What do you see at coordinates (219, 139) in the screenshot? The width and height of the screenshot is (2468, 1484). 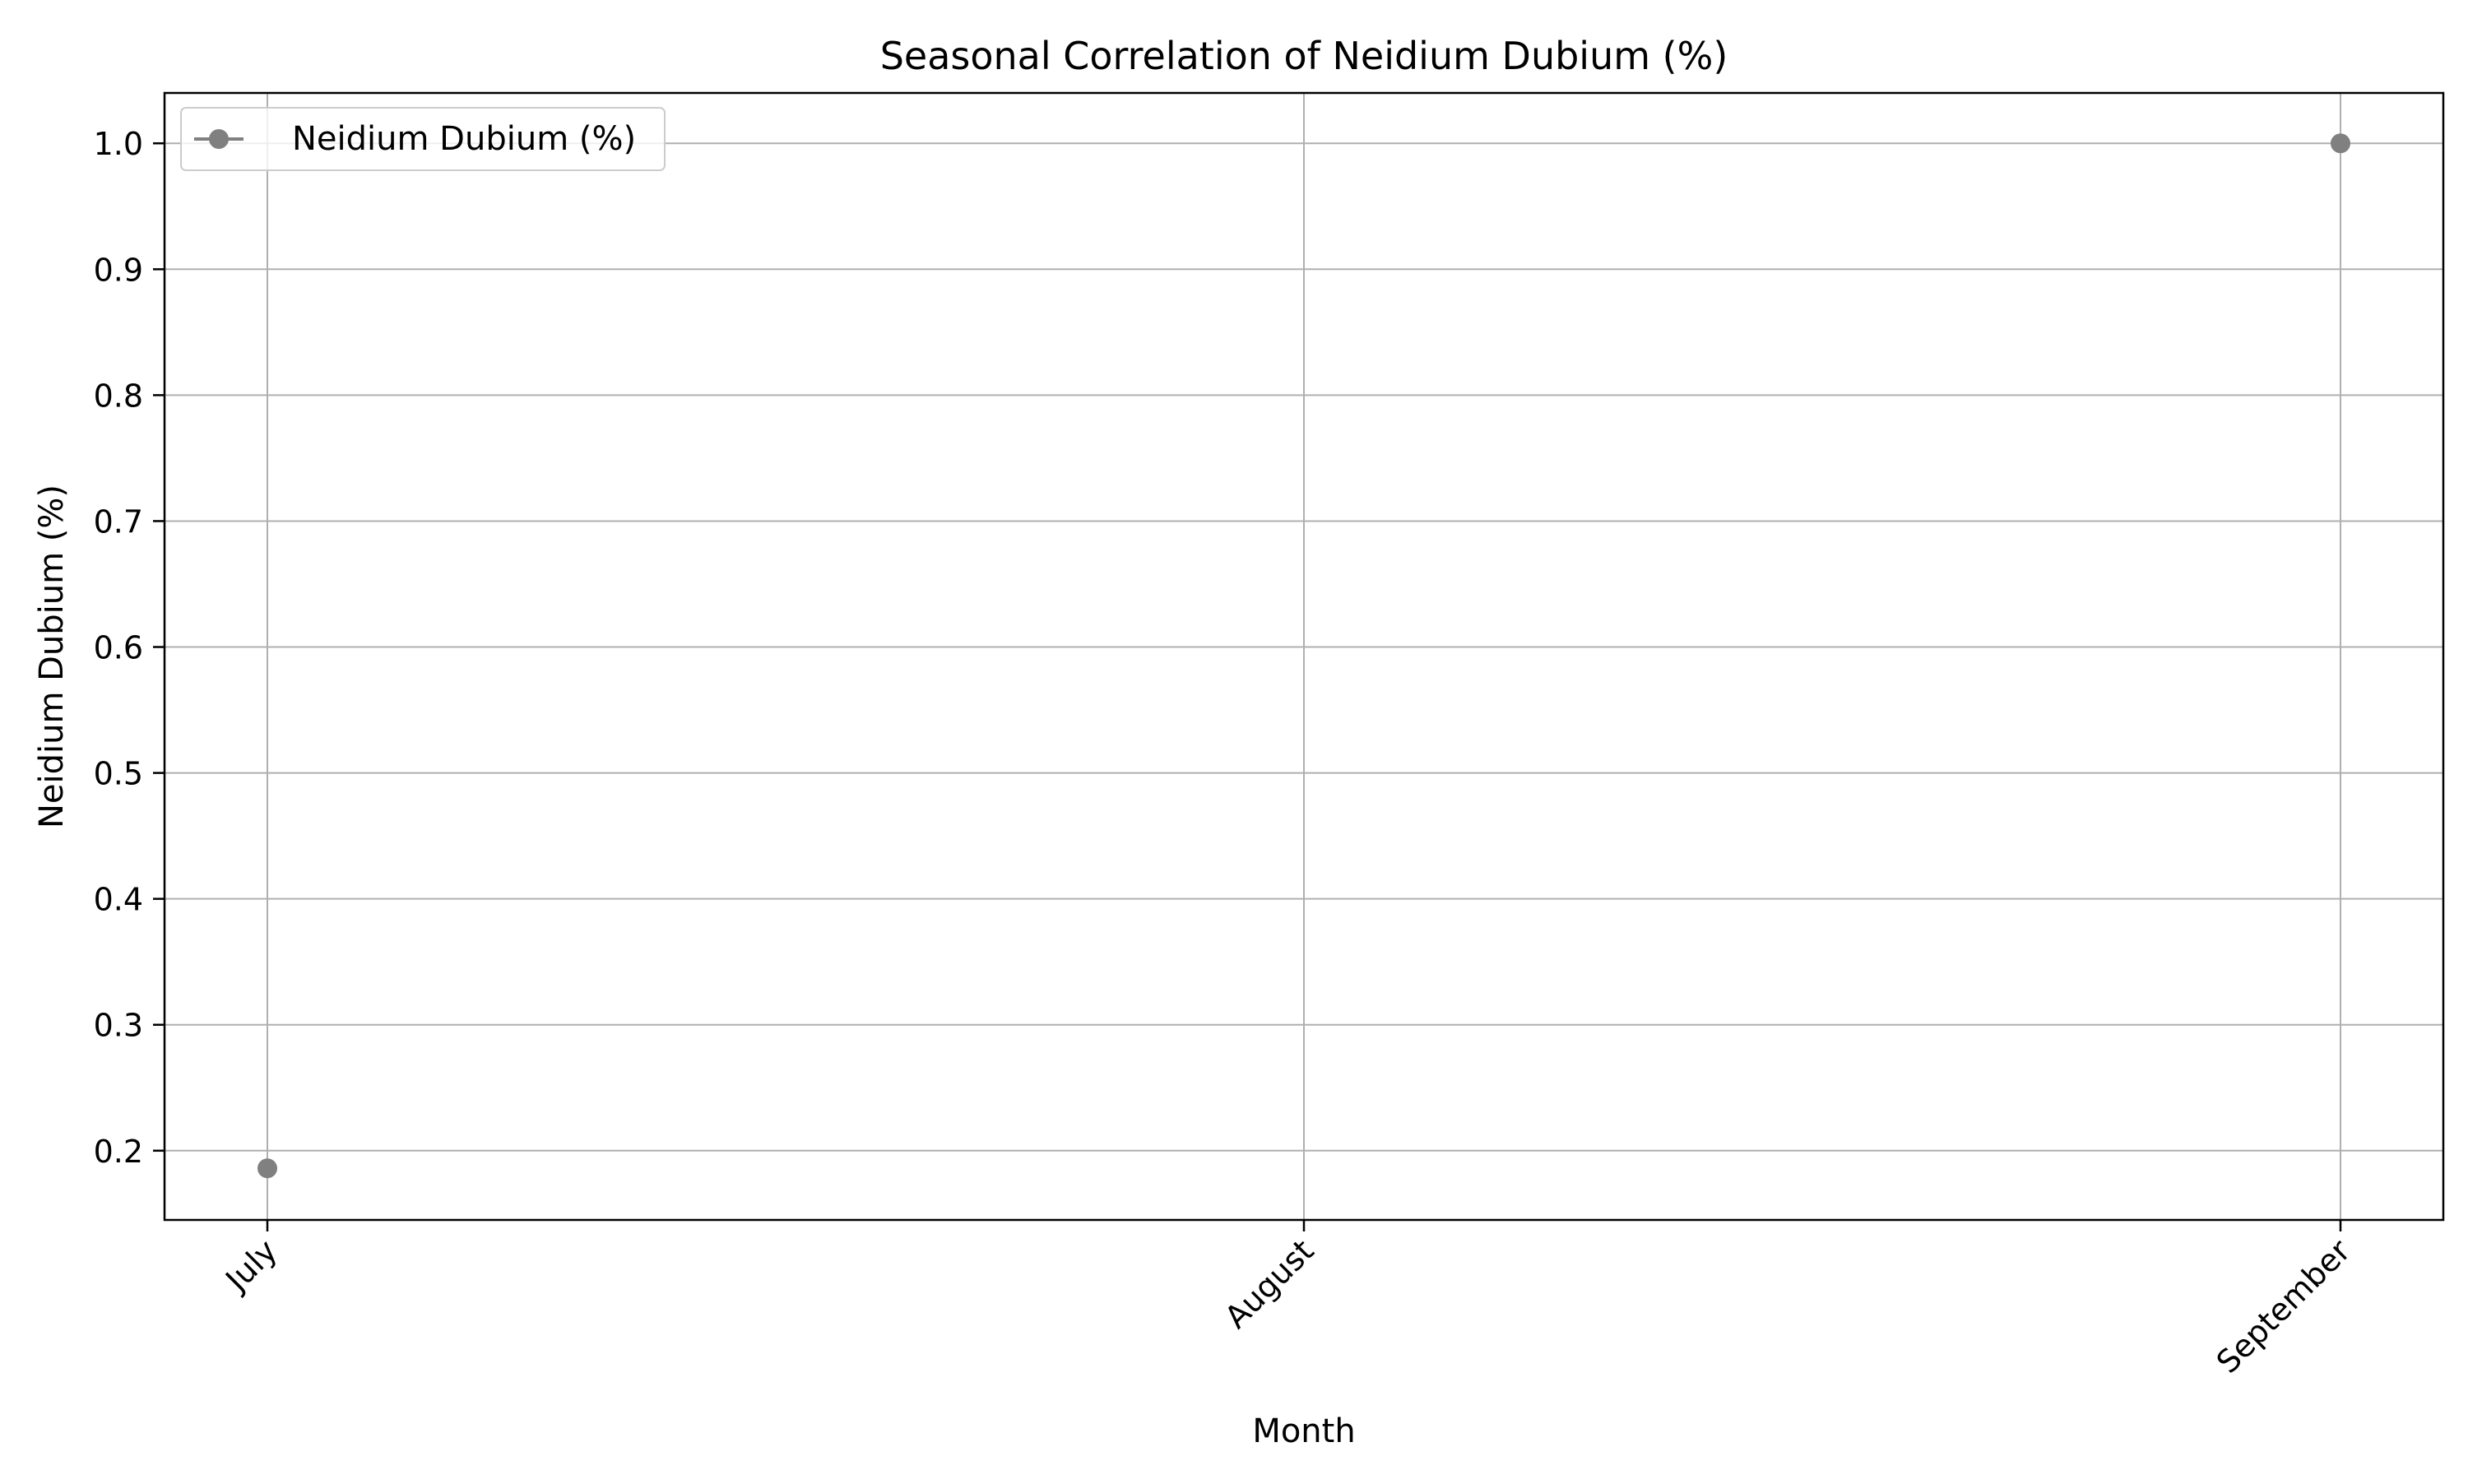 I see `legend-marker-swatch` at bounding box center [219, 139].